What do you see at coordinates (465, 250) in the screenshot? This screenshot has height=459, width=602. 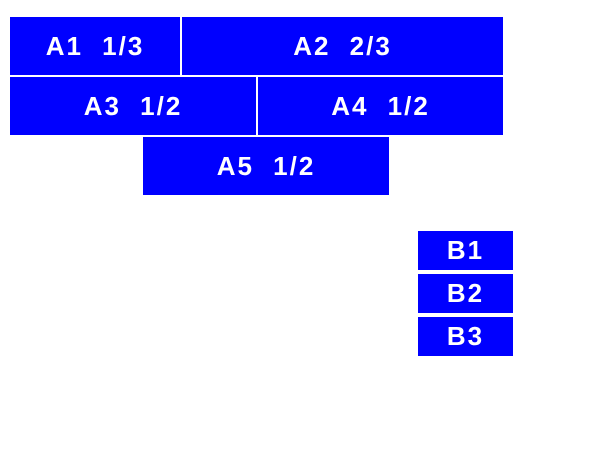 I see `box-b1: B1` at bounding box center [465, 250].